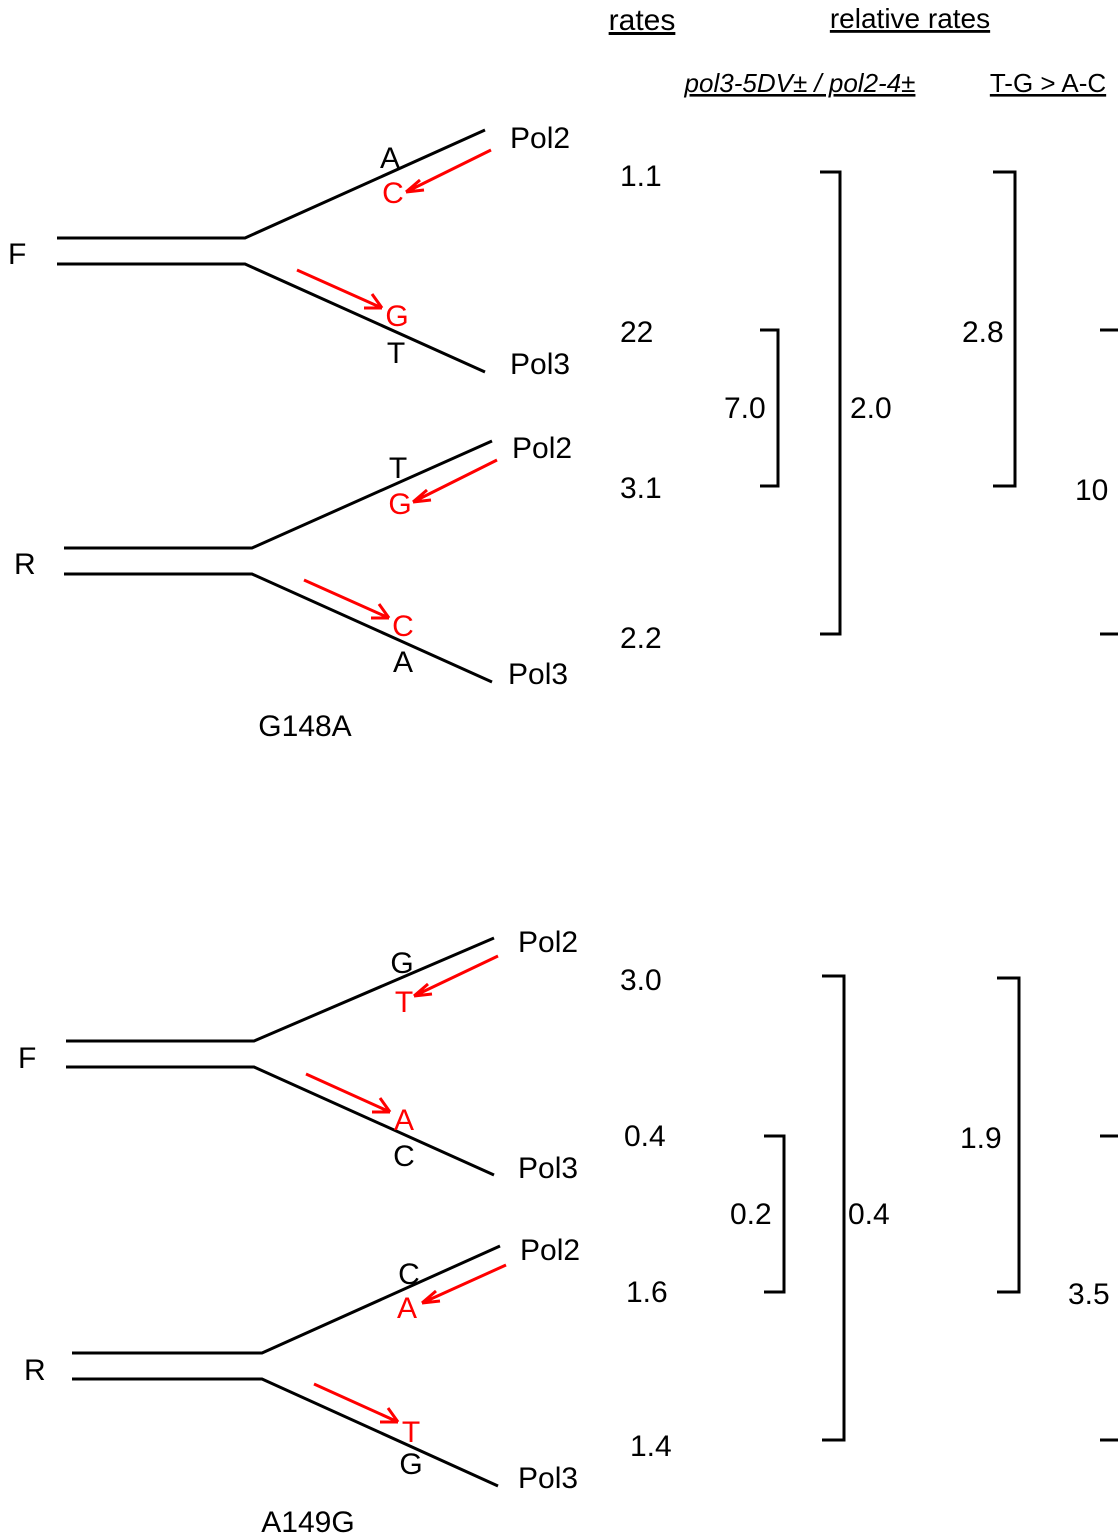 The image size is (1118, 1540). Describe the element at coordinates (641, 638) in the screenshot. I see `rate-value: 2.2` at that location.